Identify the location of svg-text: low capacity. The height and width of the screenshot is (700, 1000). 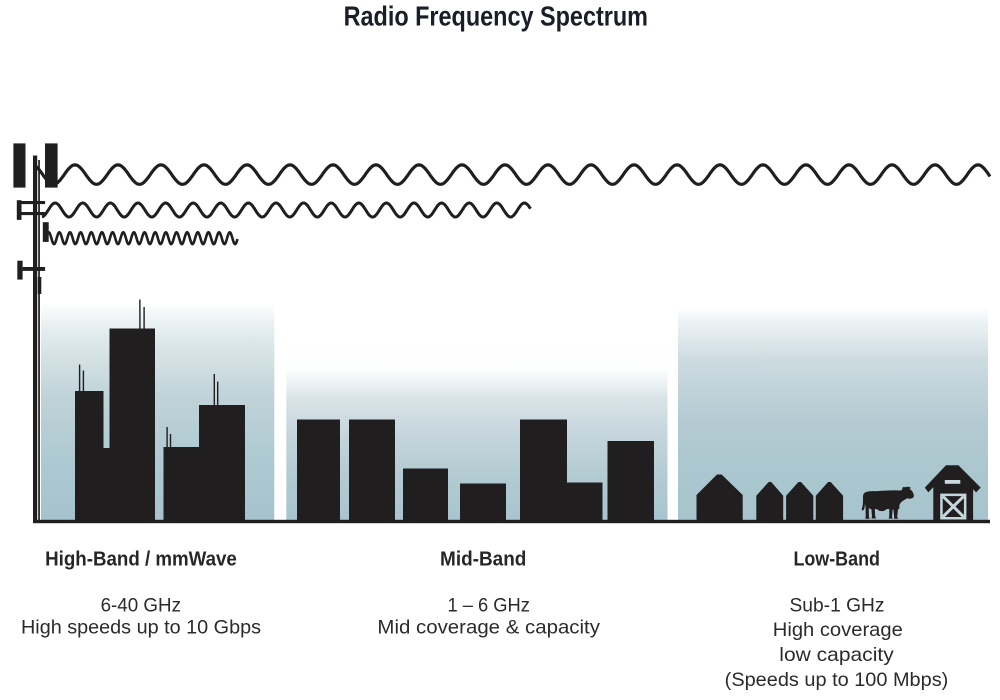
(836, 655).